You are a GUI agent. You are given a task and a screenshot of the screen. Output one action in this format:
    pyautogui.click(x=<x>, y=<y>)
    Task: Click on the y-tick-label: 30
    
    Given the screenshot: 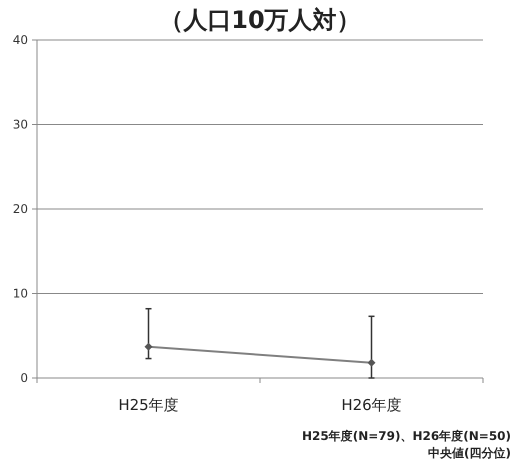 What is the action you would take?
    pyautogui.click(x=20, y=125)
    